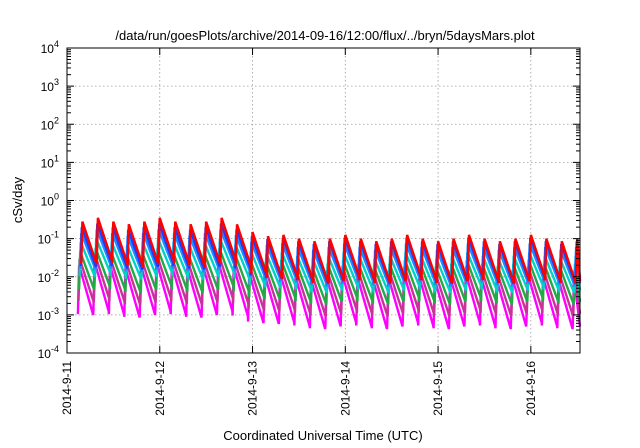 The height and width of the screenshot is (448, 640). Describe the element at coordinates (322, 435) in the screenshot. I see `x-axis-label: Coordinated Universal Time (UTC)` at that location.